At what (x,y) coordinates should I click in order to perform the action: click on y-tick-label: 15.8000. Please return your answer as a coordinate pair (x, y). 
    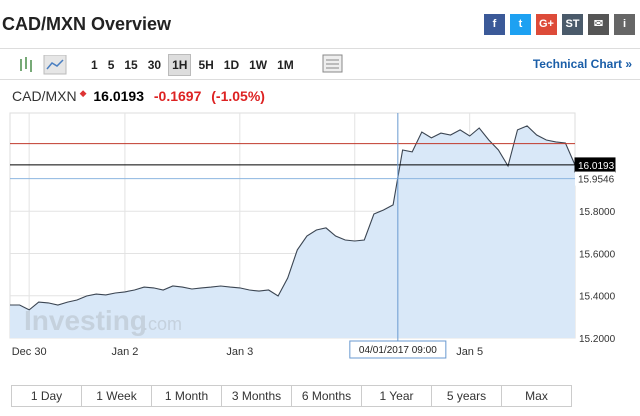
    Looking at the image, I should click on (597, 212).